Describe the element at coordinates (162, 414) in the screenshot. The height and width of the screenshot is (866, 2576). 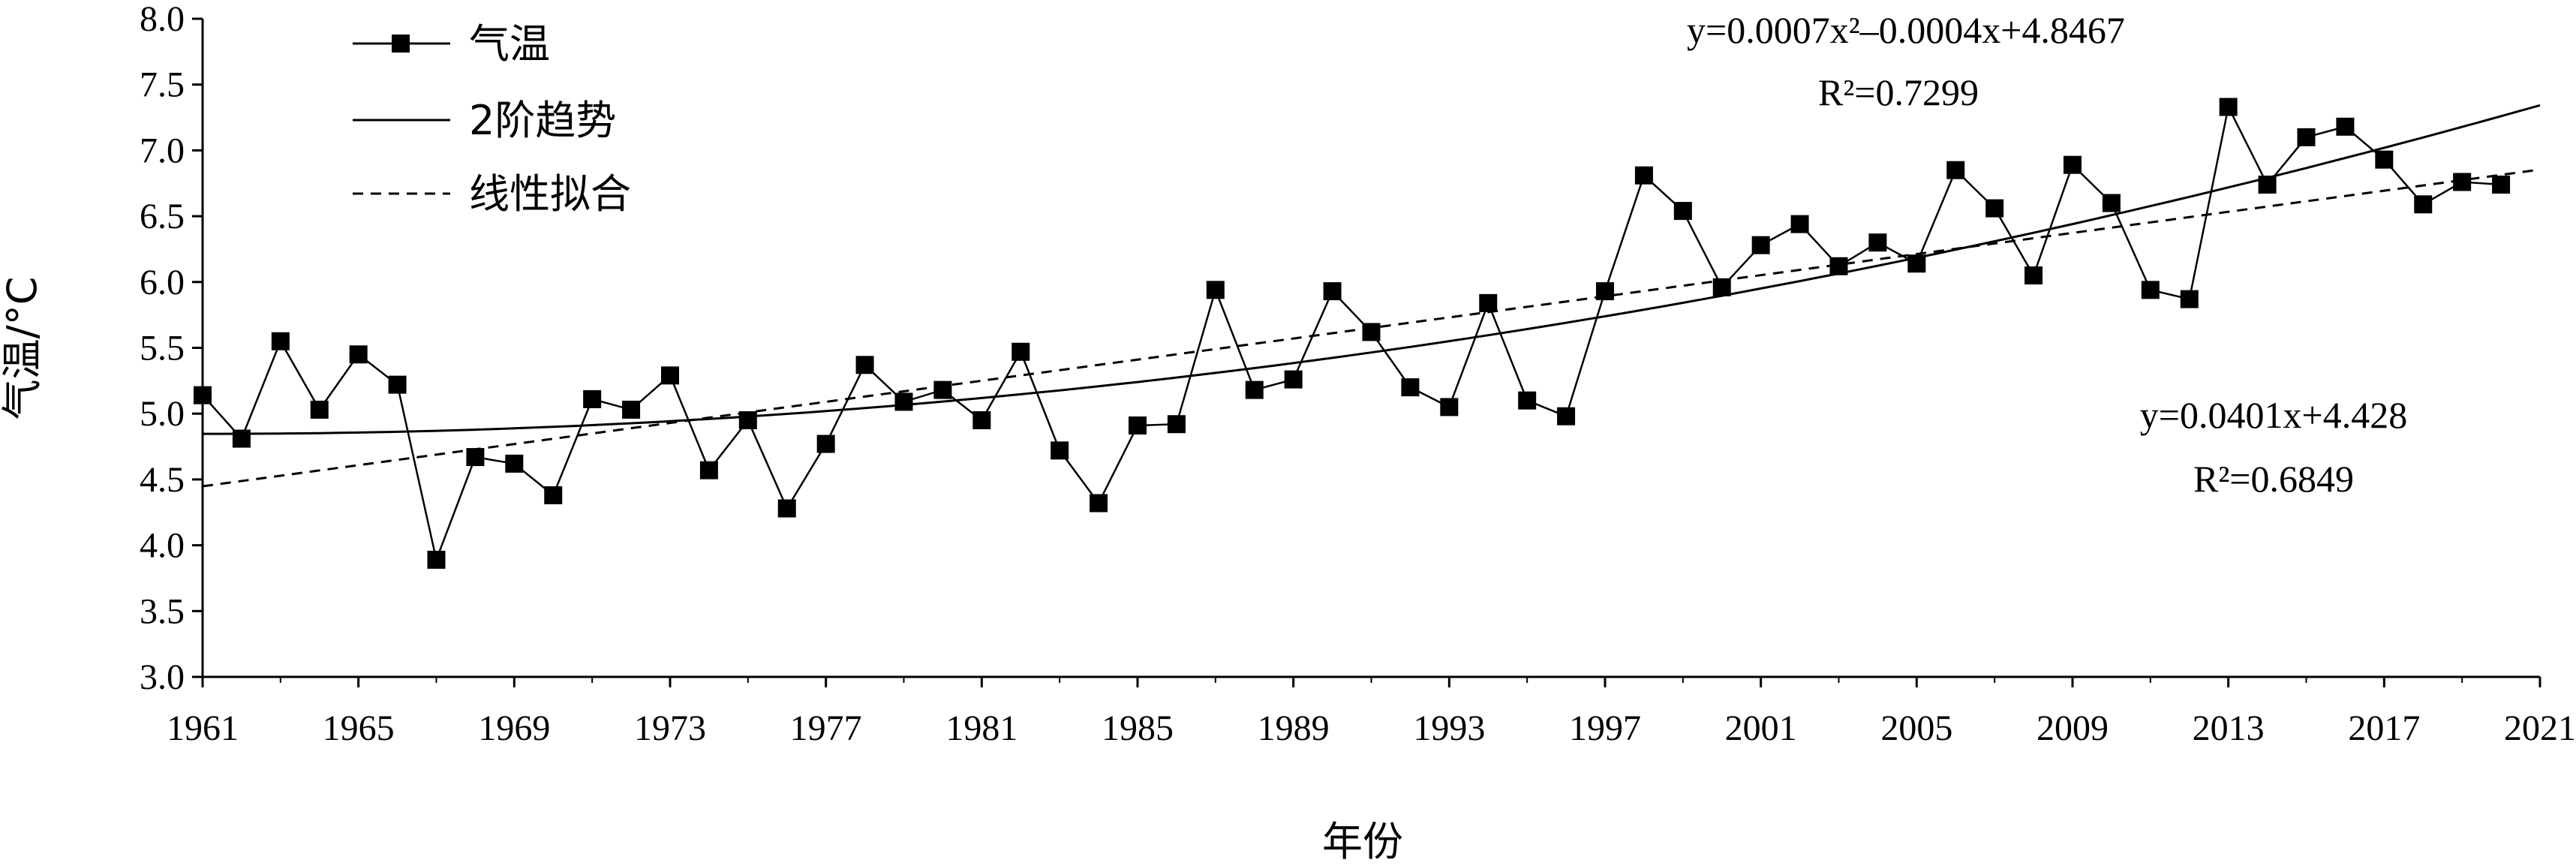
I see `y-tick-label: 5.0` at that location.